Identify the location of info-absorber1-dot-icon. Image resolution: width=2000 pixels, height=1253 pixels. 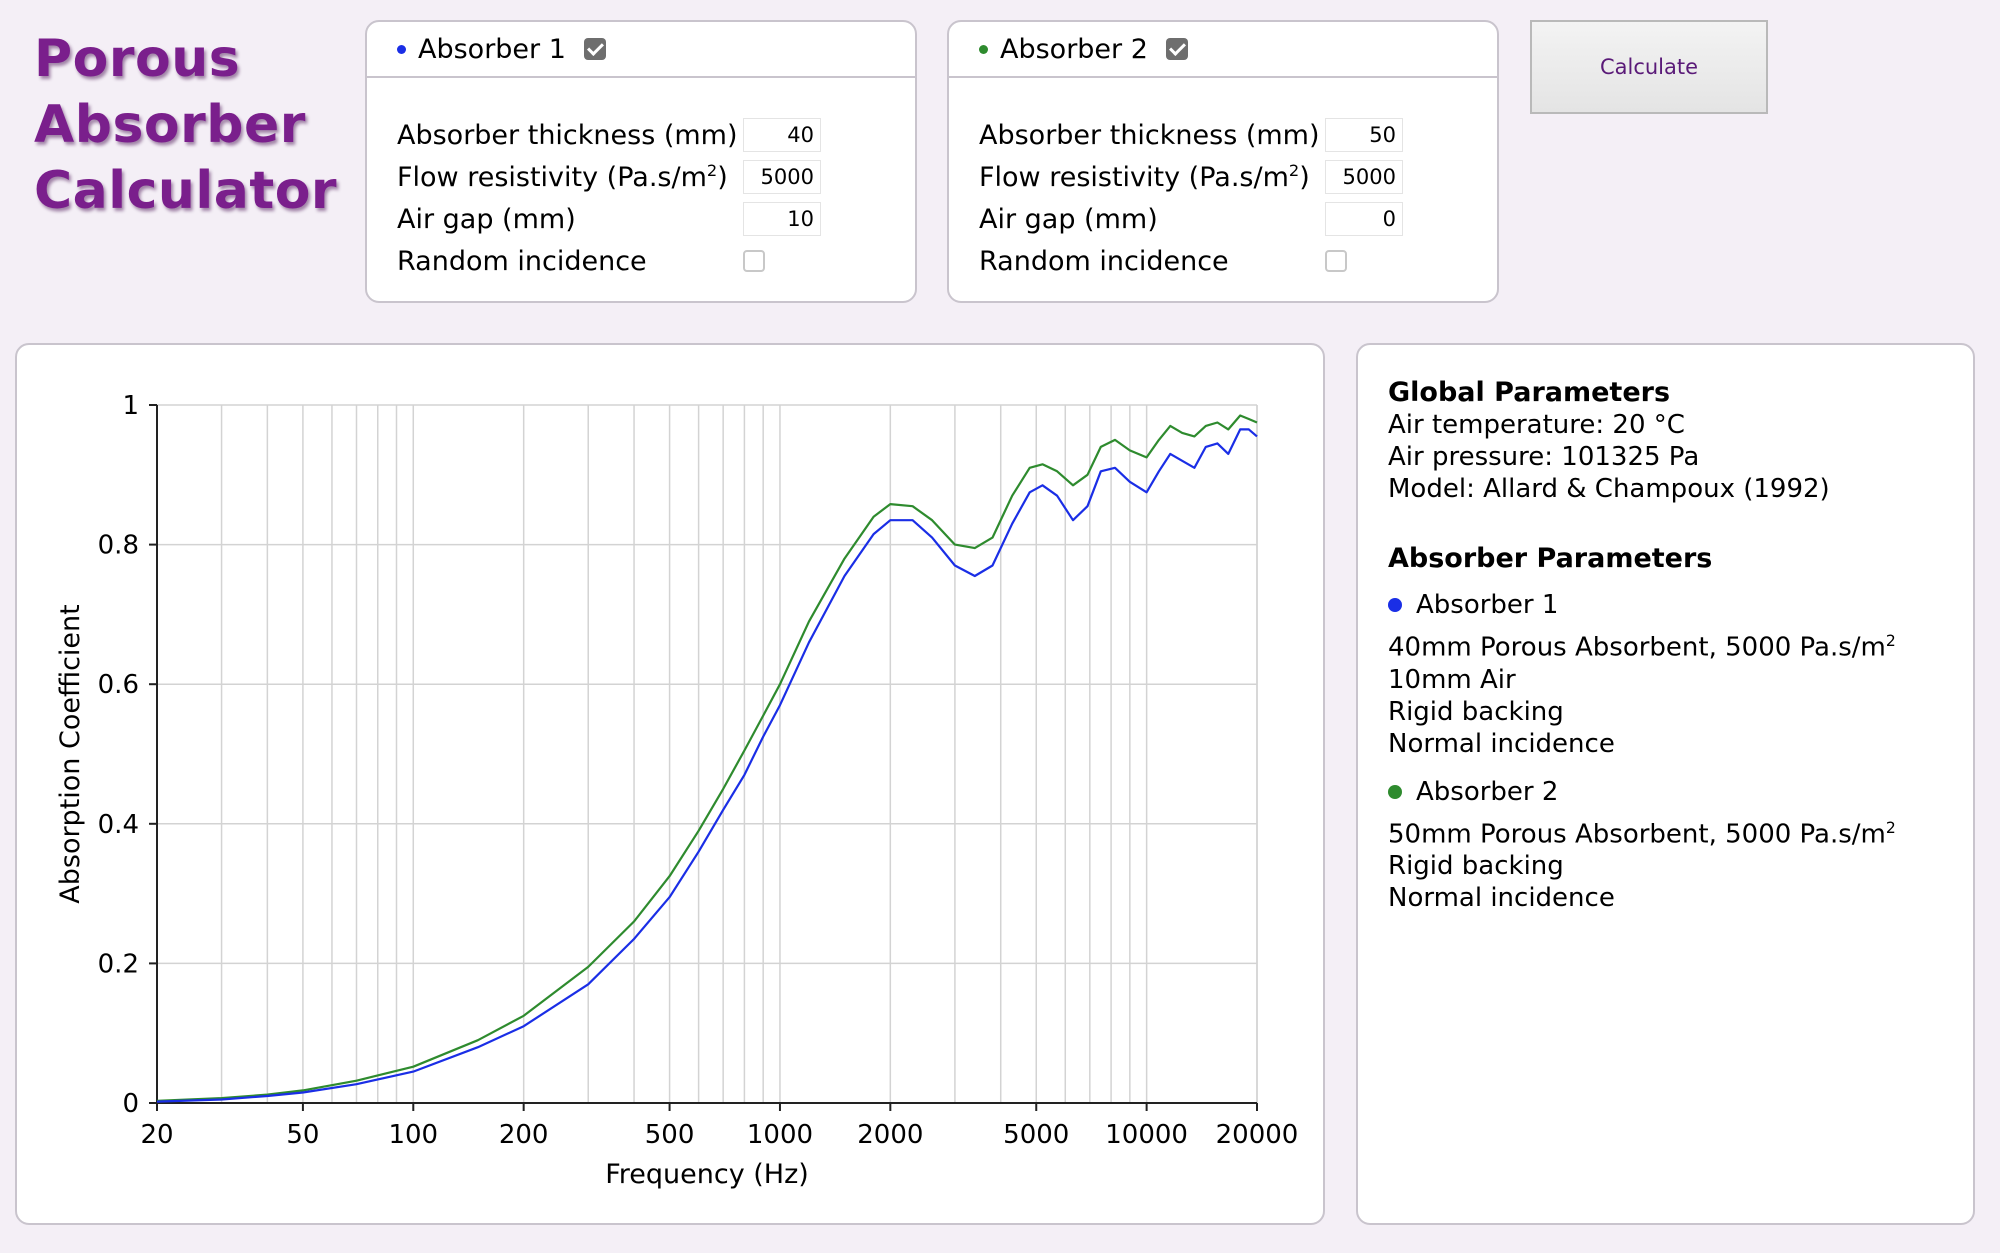
(1395, 605).